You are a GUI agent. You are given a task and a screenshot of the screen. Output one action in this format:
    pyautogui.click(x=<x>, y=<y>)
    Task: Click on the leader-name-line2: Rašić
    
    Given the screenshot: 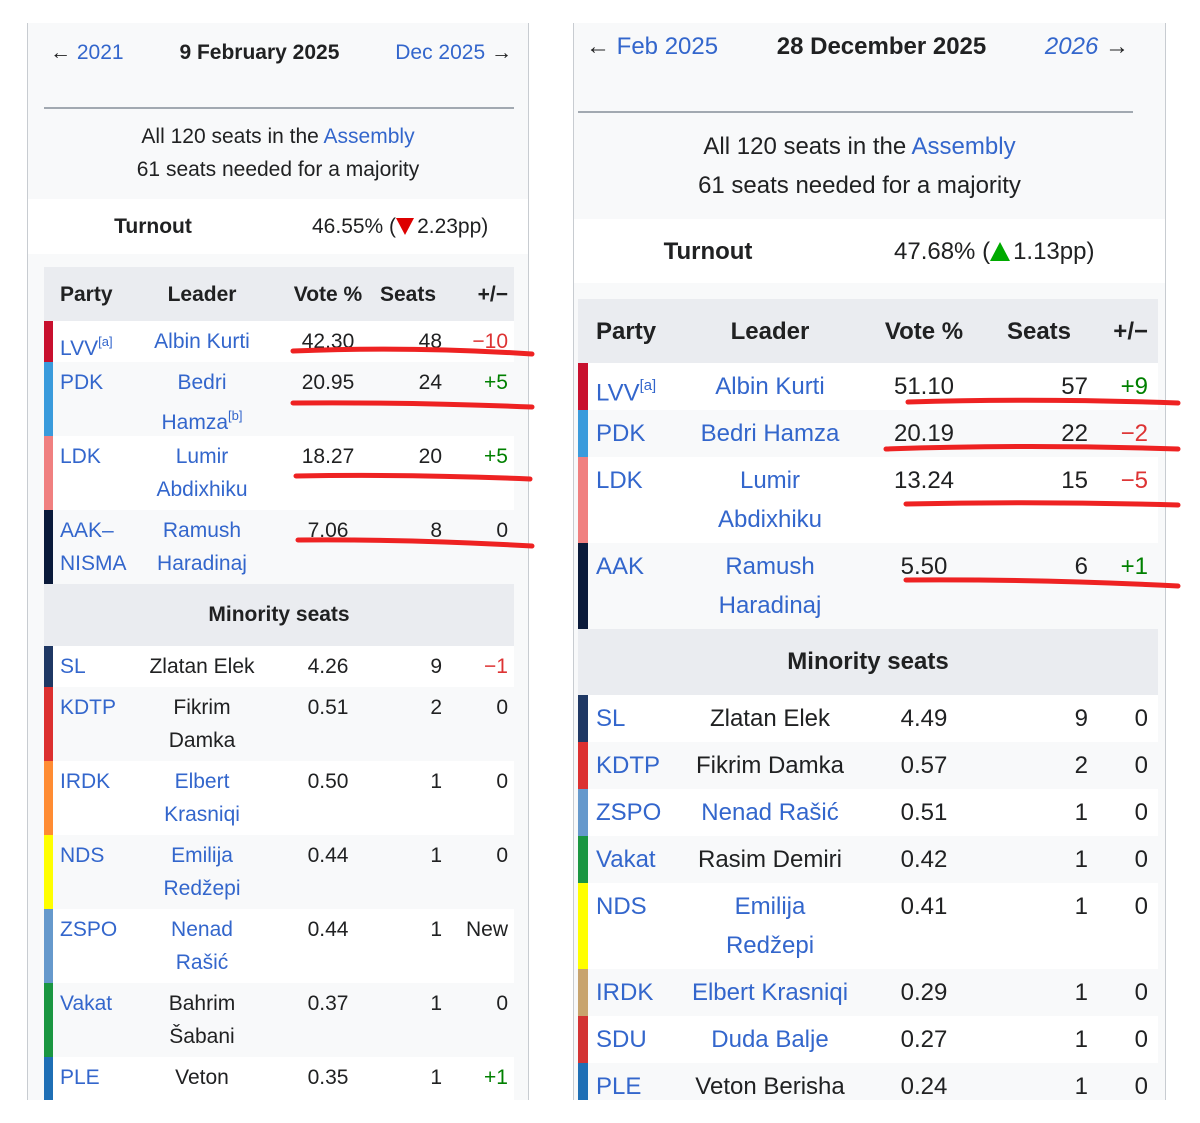 What is the action you would take?
    pyautogui.click(x=202, y=962)
    